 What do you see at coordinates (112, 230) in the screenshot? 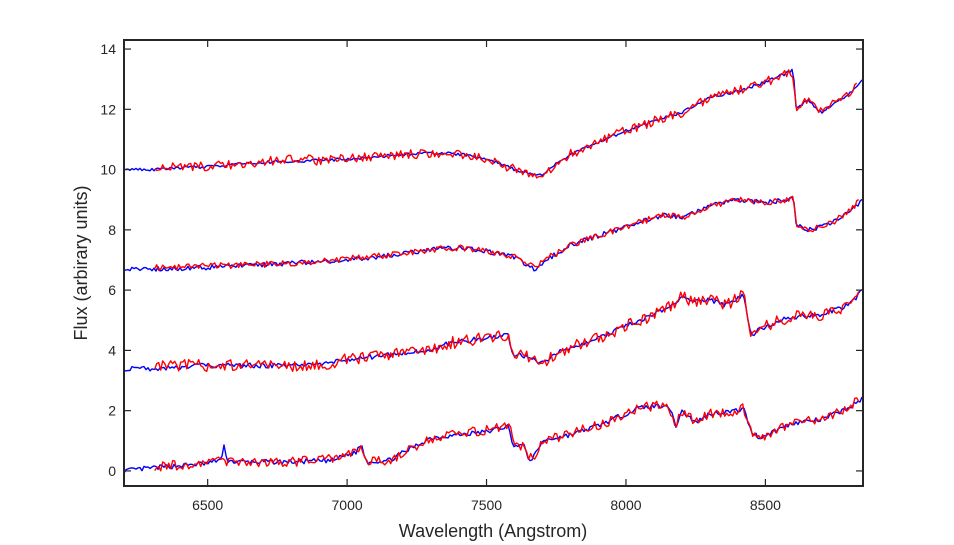
I see `y-tick-label: 8` at bounding box center [112, 230].